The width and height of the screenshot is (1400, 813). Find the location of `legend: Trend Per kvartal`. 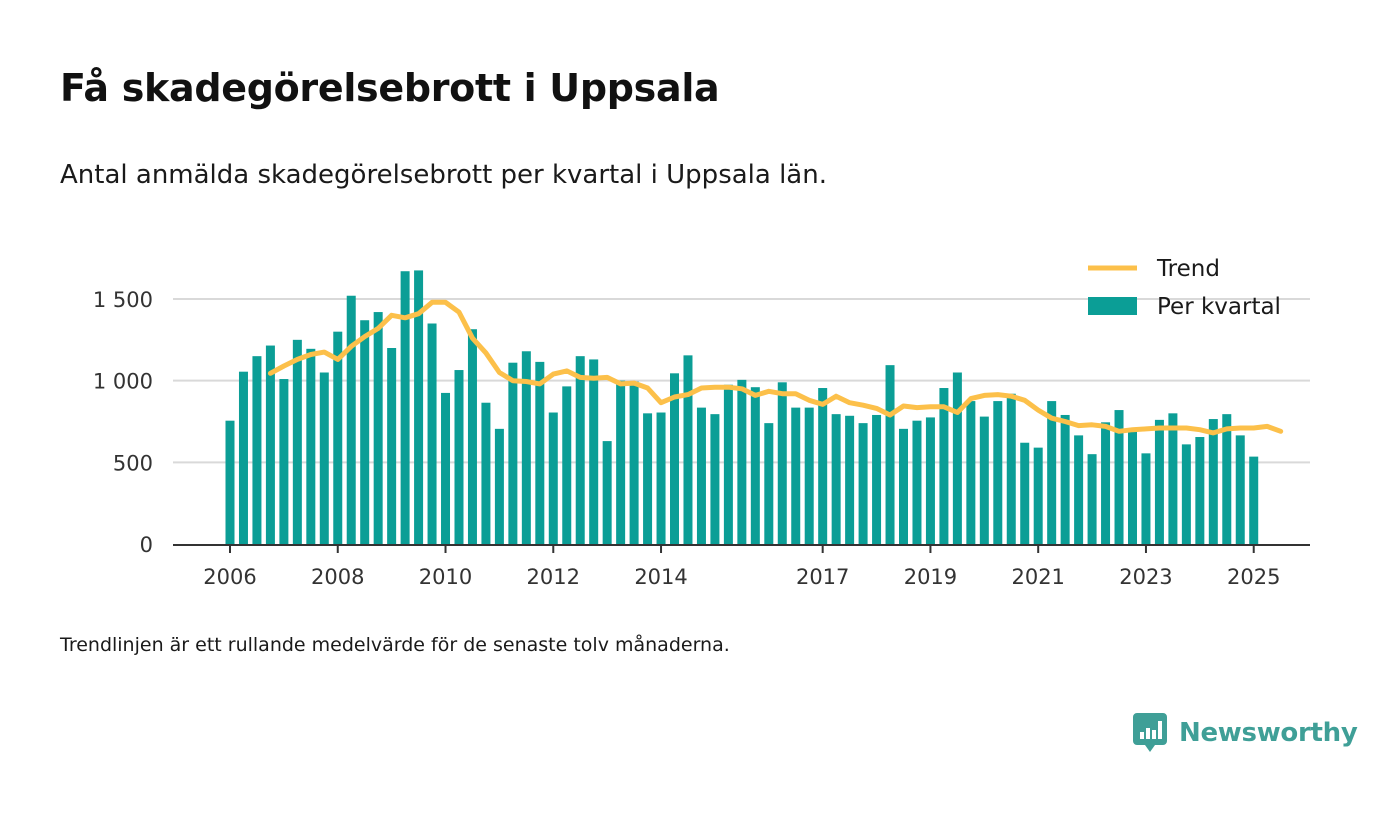

legend: Trend Per kvartal is located at coordinates (1184, 288).